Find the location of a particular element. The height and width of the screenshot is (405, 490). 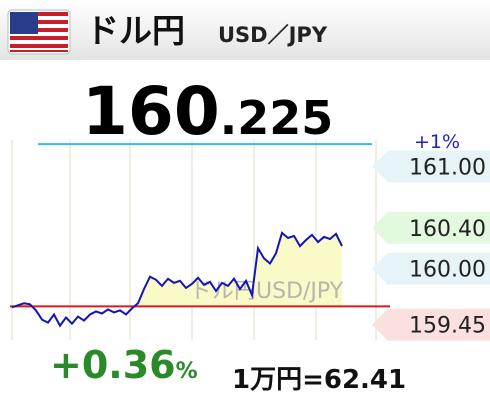

pair: USD／JPY is located at coordinates (273, 35).